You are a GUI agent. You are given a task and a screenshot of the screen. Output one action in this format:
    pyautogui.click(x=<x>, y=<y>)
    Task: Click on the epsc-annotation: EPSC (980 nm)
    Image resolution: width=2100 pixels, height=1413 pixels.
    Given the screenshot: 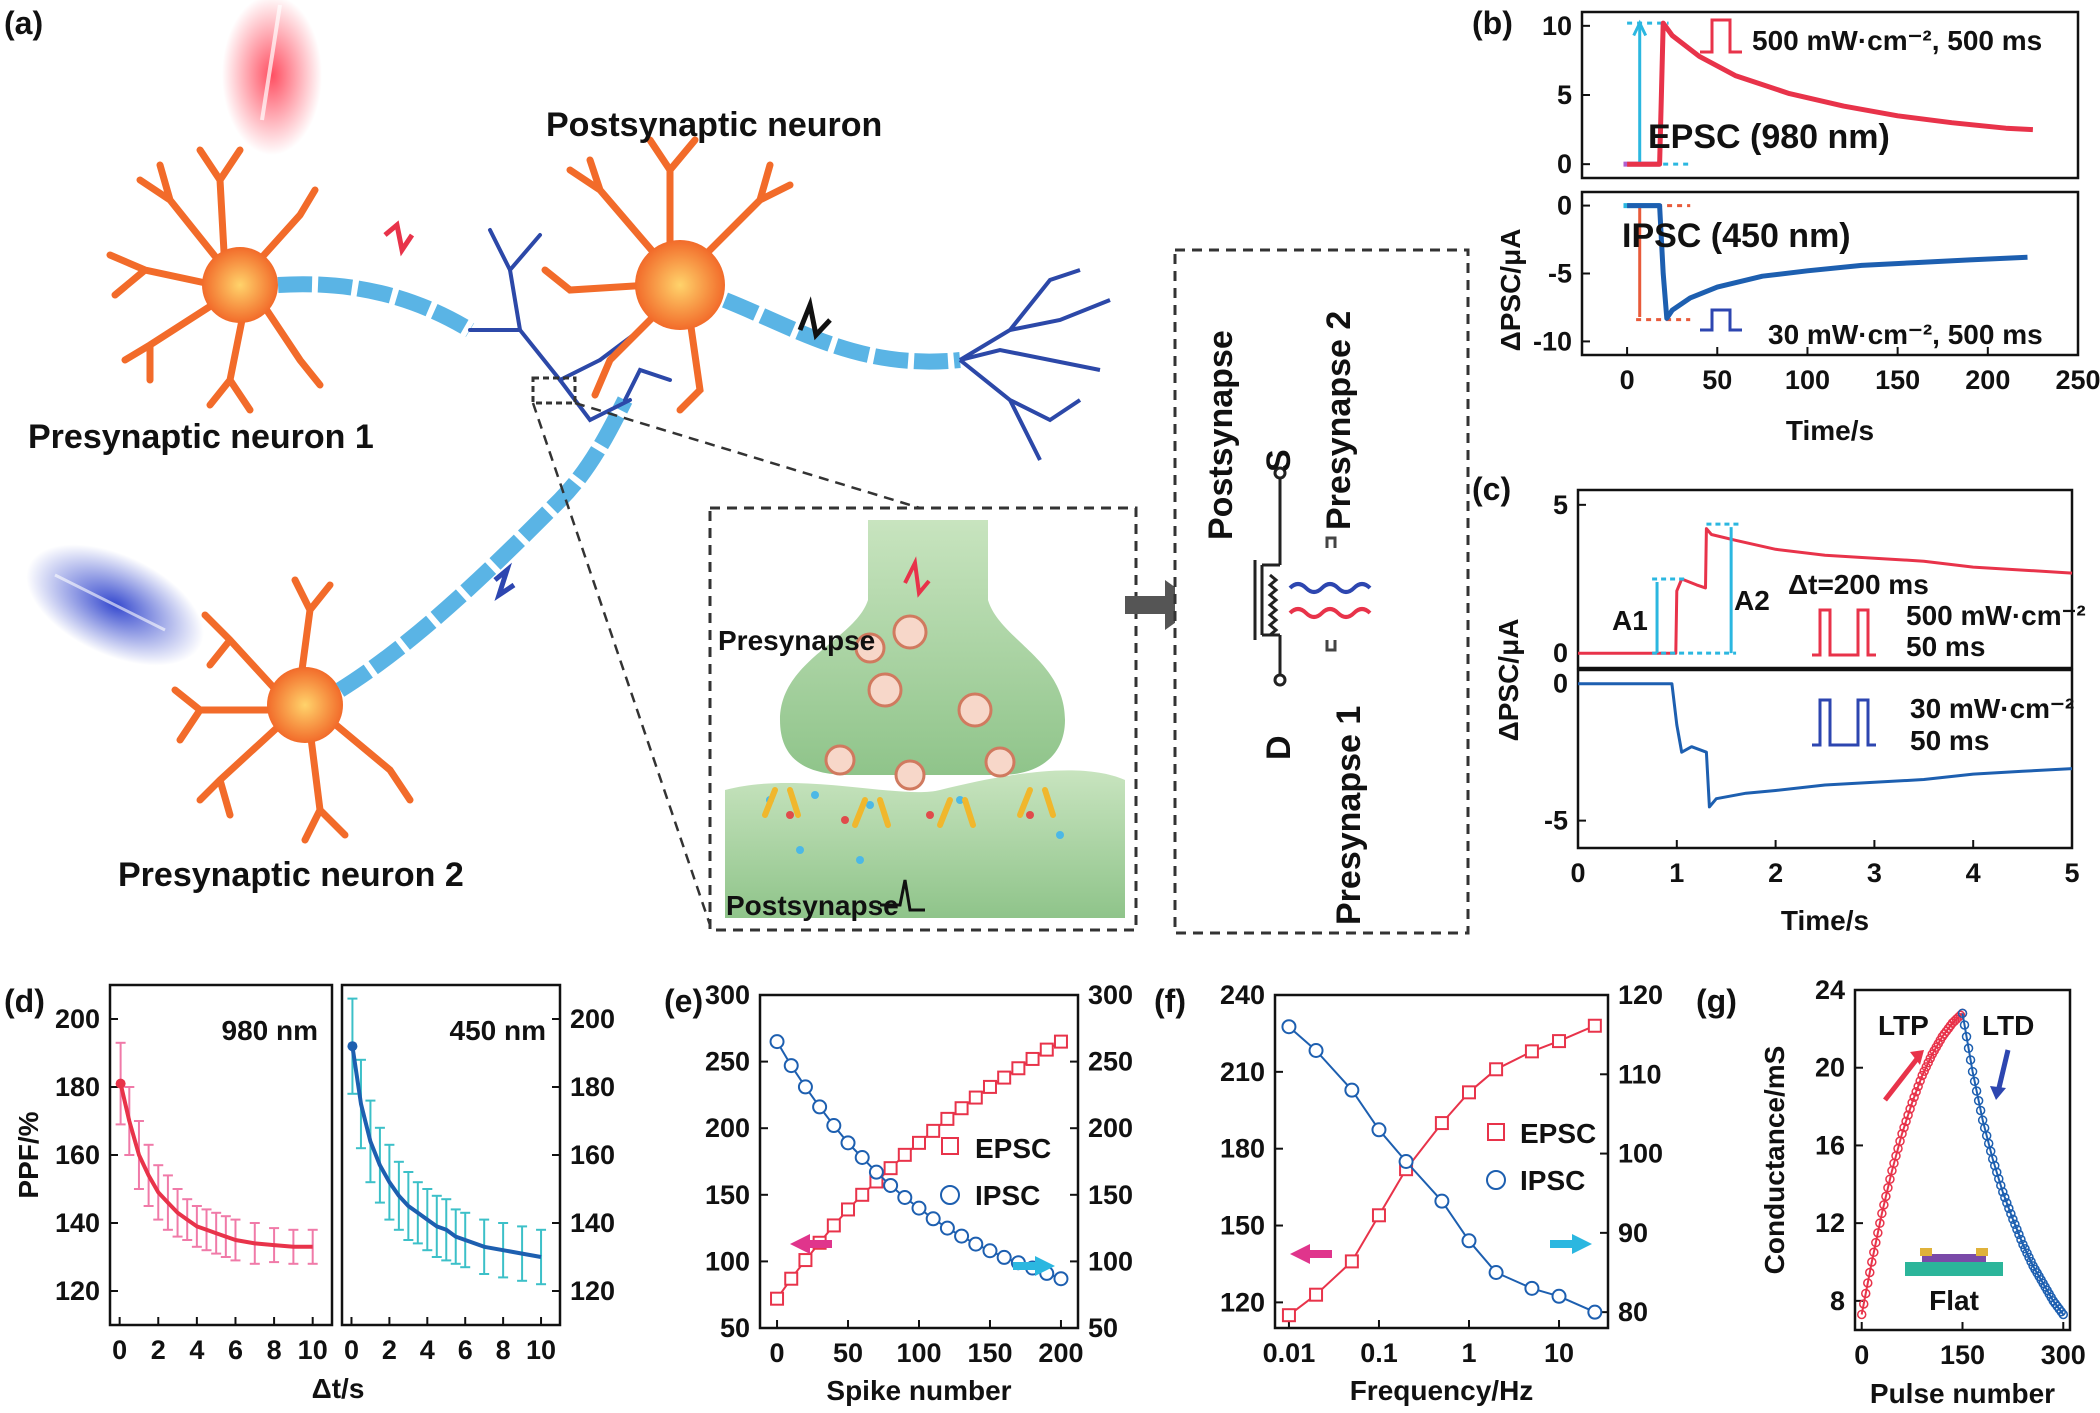 What is the action you would take?
    pyautogui.click(x=1769, y=137)
    